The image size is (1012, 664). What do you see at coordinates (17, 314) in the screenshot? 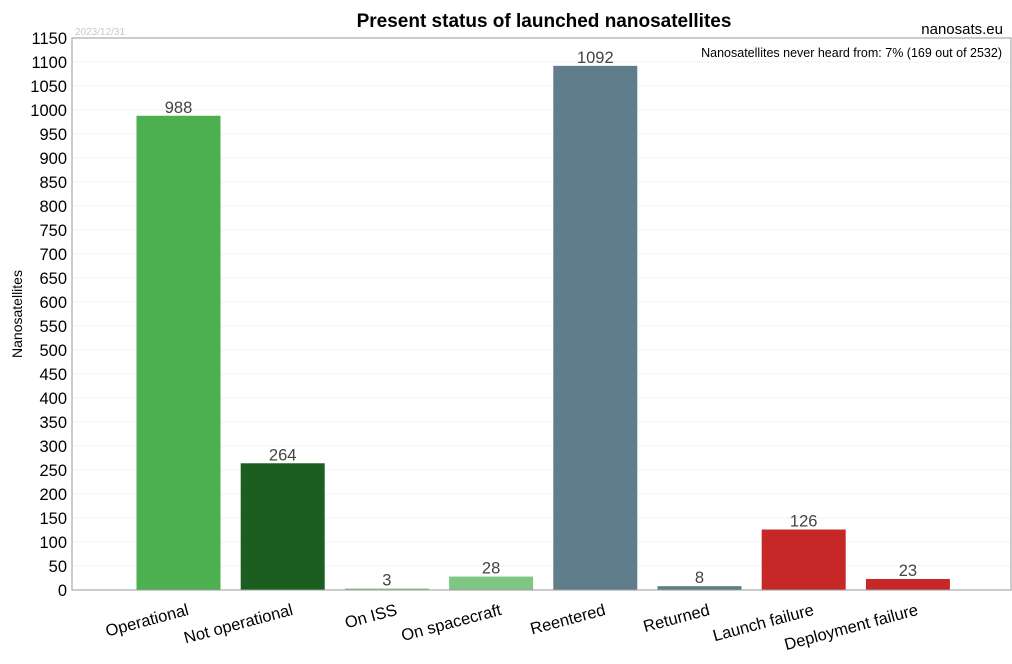
I see `y-axis-label: Nanosatellites` at bounding box center [17, 314].